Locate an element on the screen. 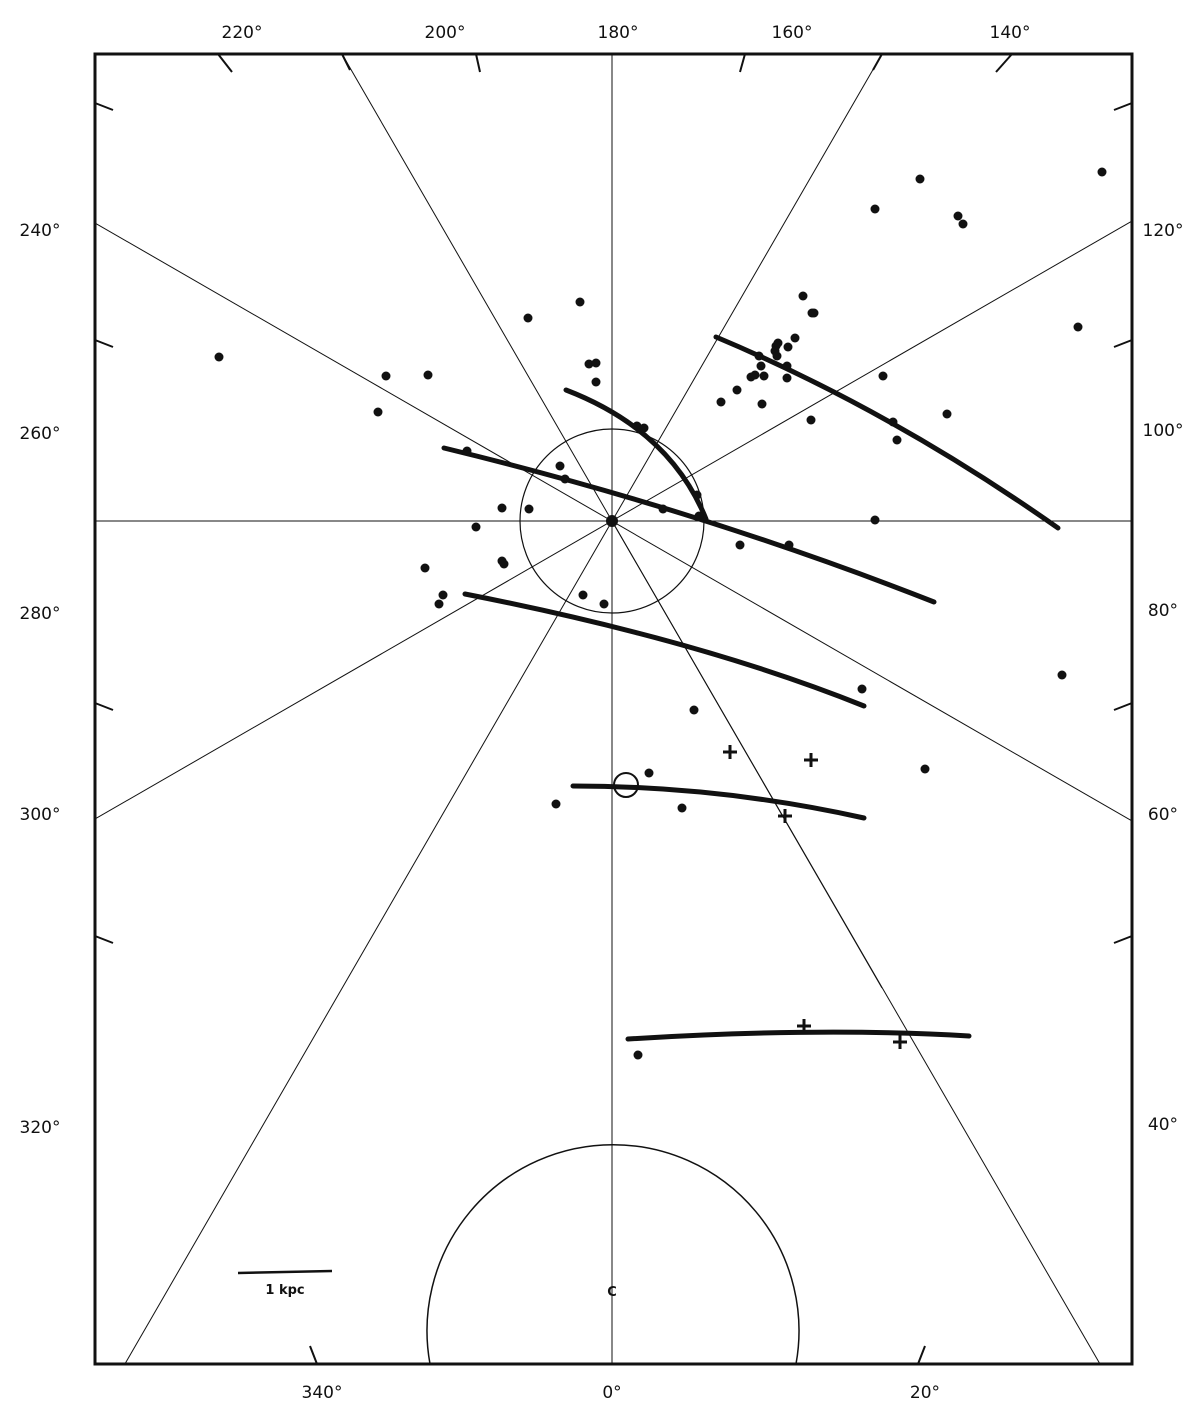  top-label-160: 160° is located at coordinates (792, 33).